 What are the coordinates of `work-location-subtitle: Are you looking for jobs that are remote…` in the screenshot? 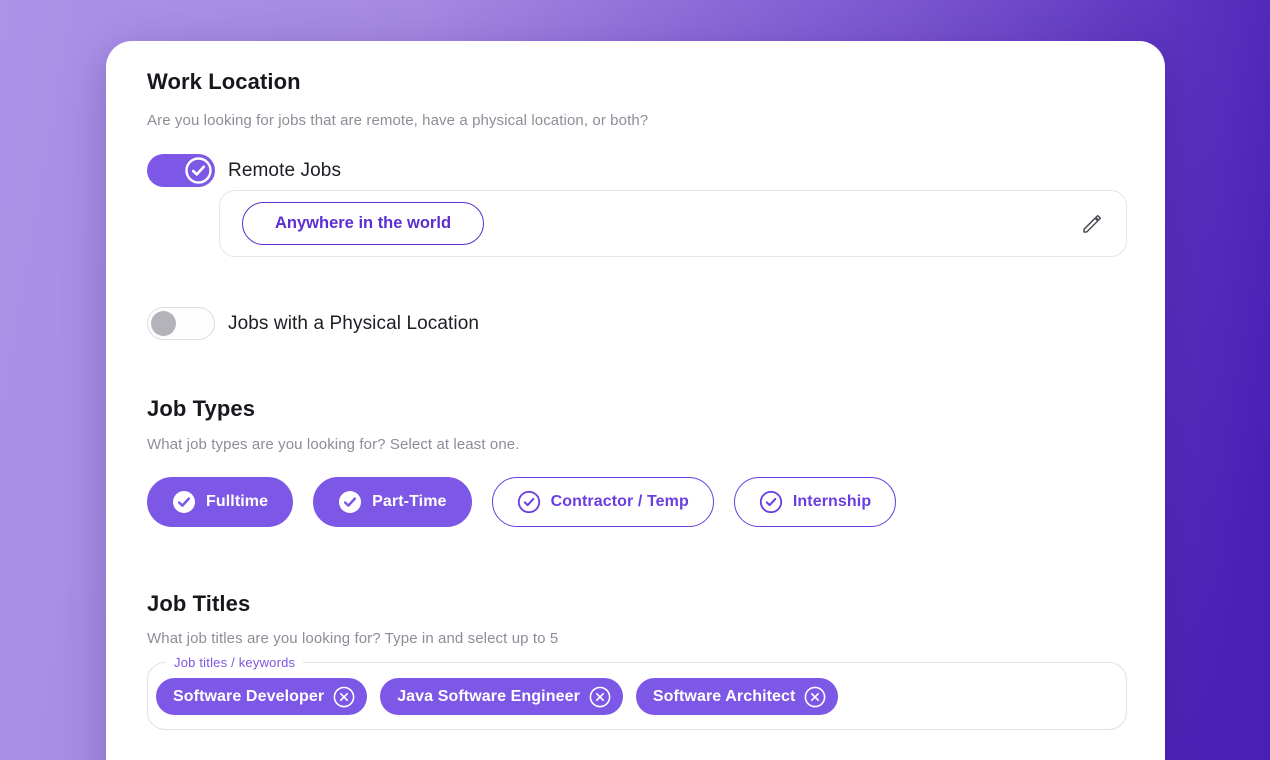 It's located at (398, 120).